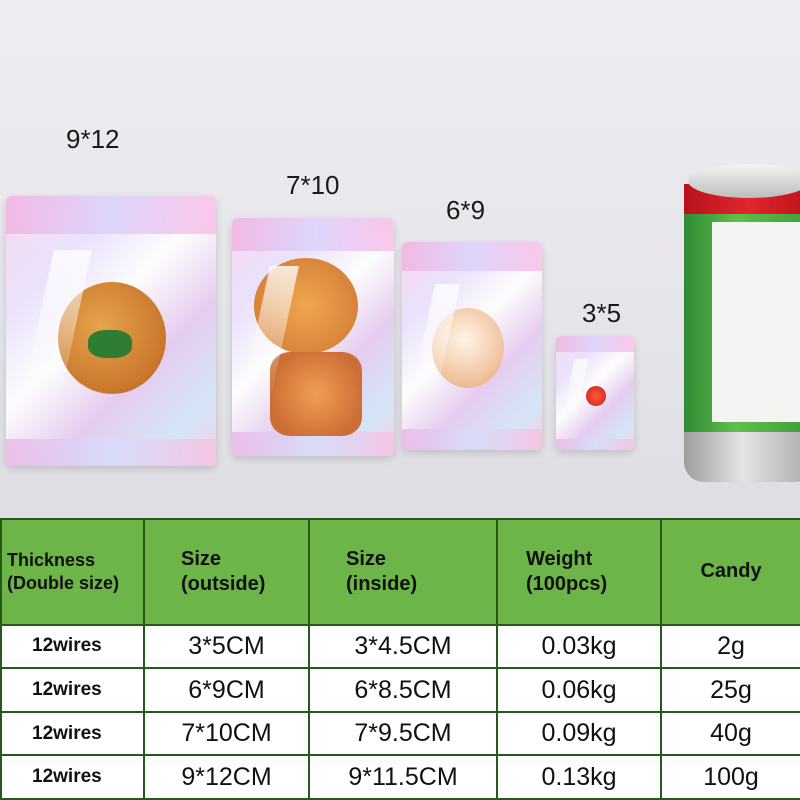  What do you see at coordinates (730, 733) in the screenshot?
I see `cell-candy: 40g` at bounding box center [730, 733].